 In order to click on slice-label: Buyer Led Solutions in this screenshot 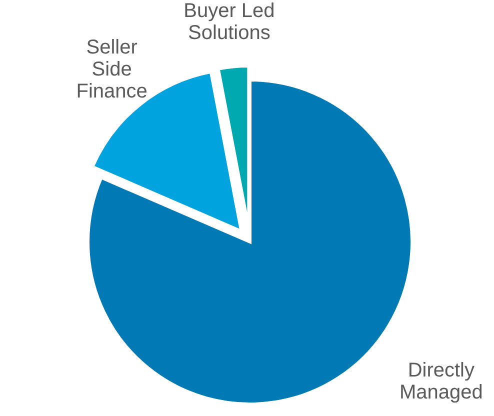, I will do `click(229, 22)`.